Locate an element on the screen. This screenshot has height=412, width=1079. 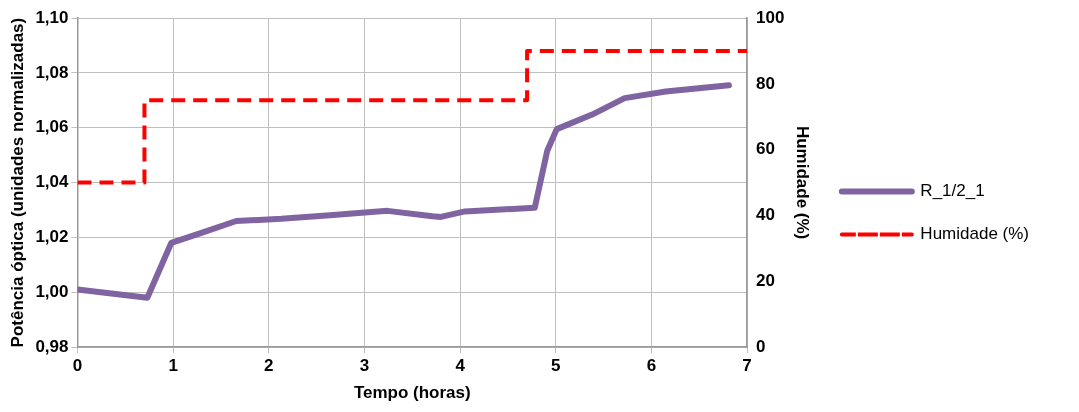
y-tick-label: 1,02 is located at coordinates (52, 237).